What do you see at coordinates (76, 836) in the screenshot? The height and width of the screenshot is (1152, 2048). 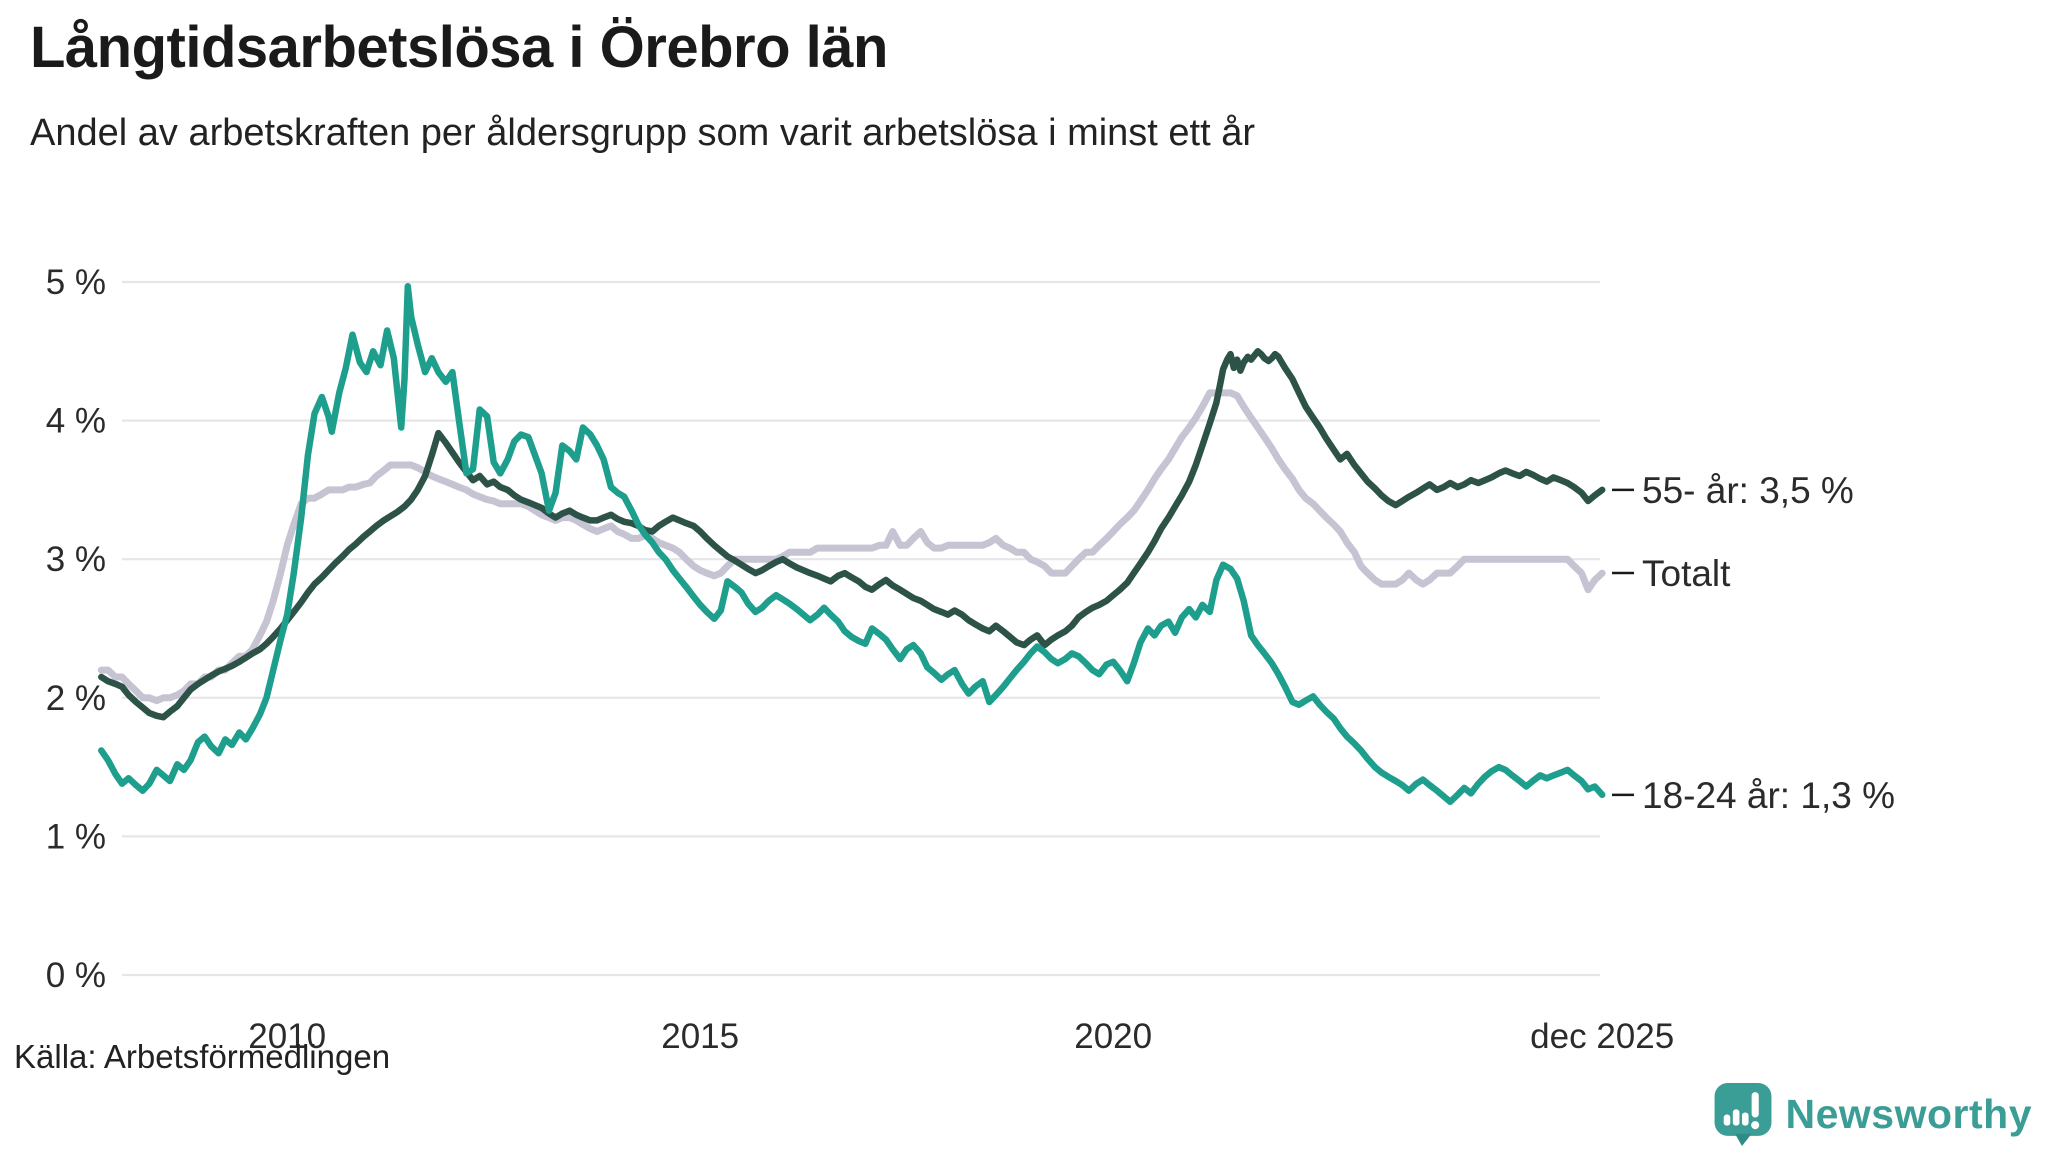 I see `y-tick-label: 1 %` at bounding box center [76, 836].